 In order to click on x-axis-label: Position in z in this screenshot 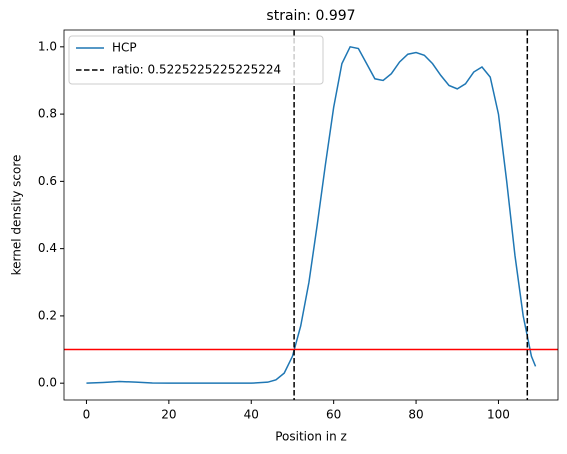, I will do `click(311, 437)`.